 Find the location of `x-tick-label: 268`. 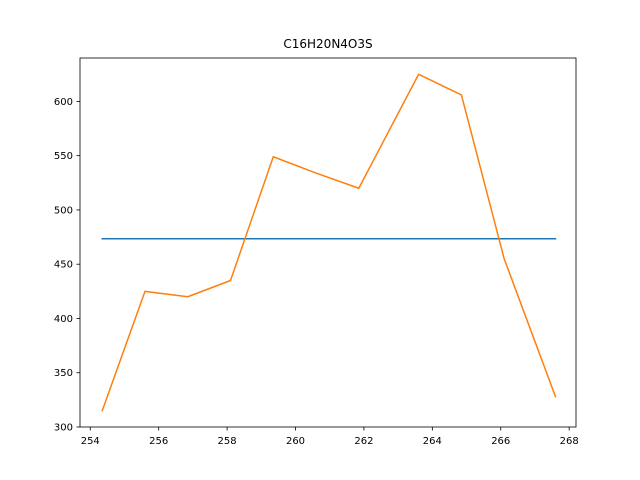

x-tick-label: 268 is located at coordinates (569, 441).